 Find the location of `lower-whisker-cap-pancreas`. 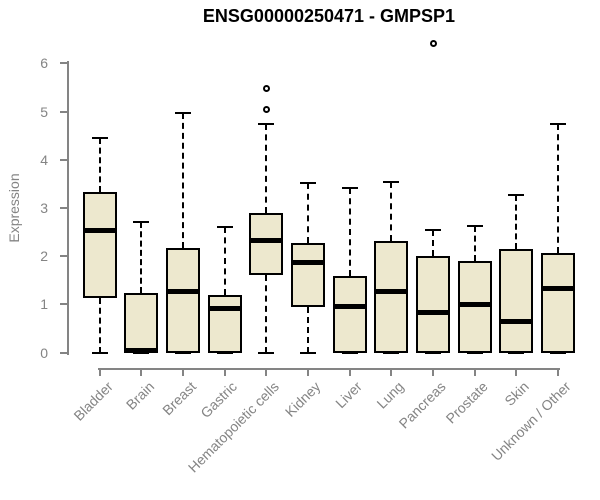

lower-whisker-cap-pancreas is located at coordinates (433, 352).